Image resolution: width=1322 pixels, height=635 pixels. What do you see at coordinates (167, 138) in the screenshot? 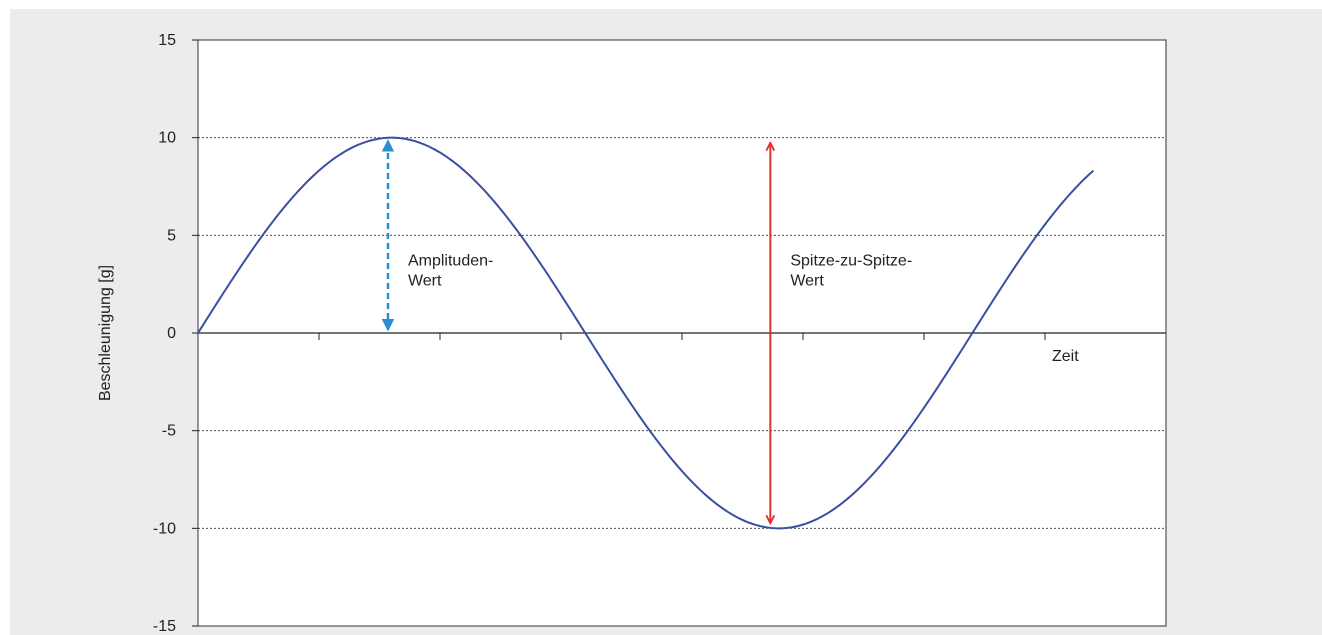
I see `y-tick-label-1: 10` at bounding box center [167, 138].